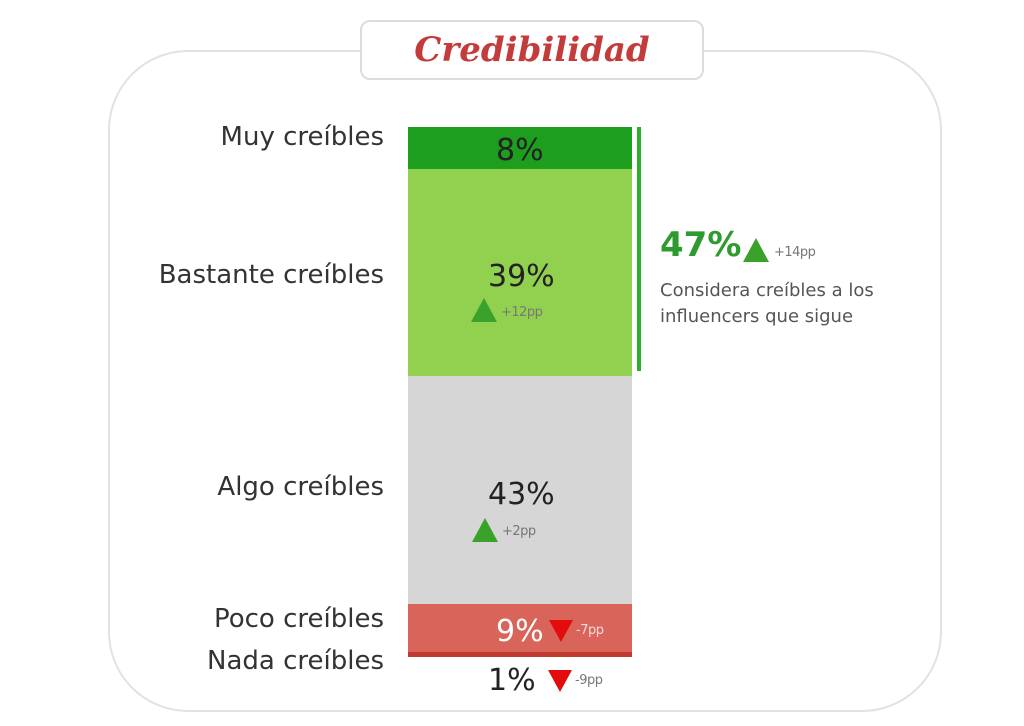 Image resolution: width=1024 pixels, height=726 pixels. I want to click on title-box: Credibilidad, so click(532, 50).